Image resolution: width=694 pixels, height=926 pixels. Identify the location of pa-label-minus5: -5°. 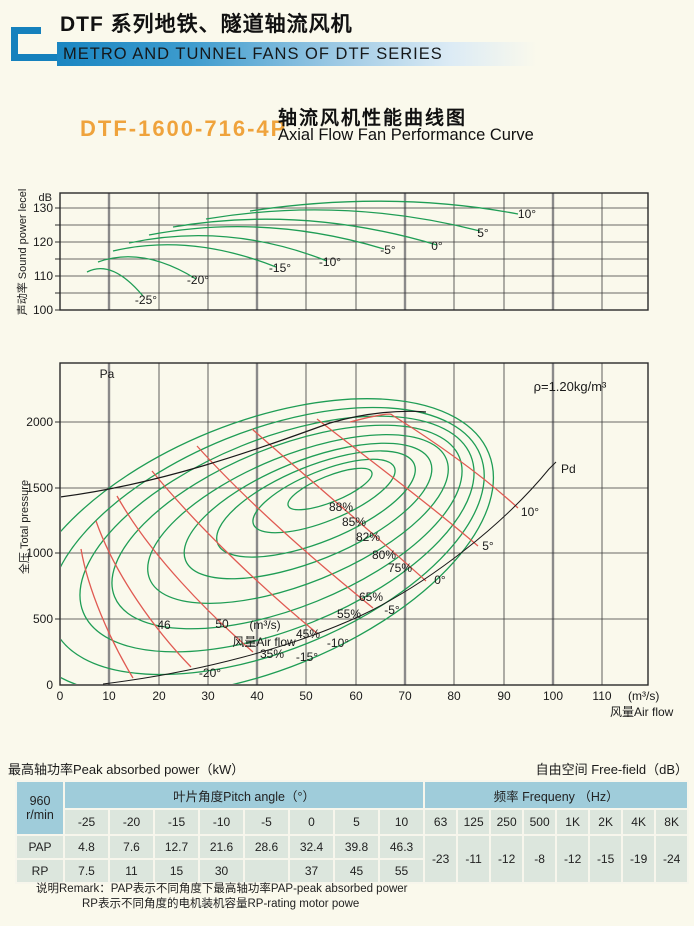
(392, 610).